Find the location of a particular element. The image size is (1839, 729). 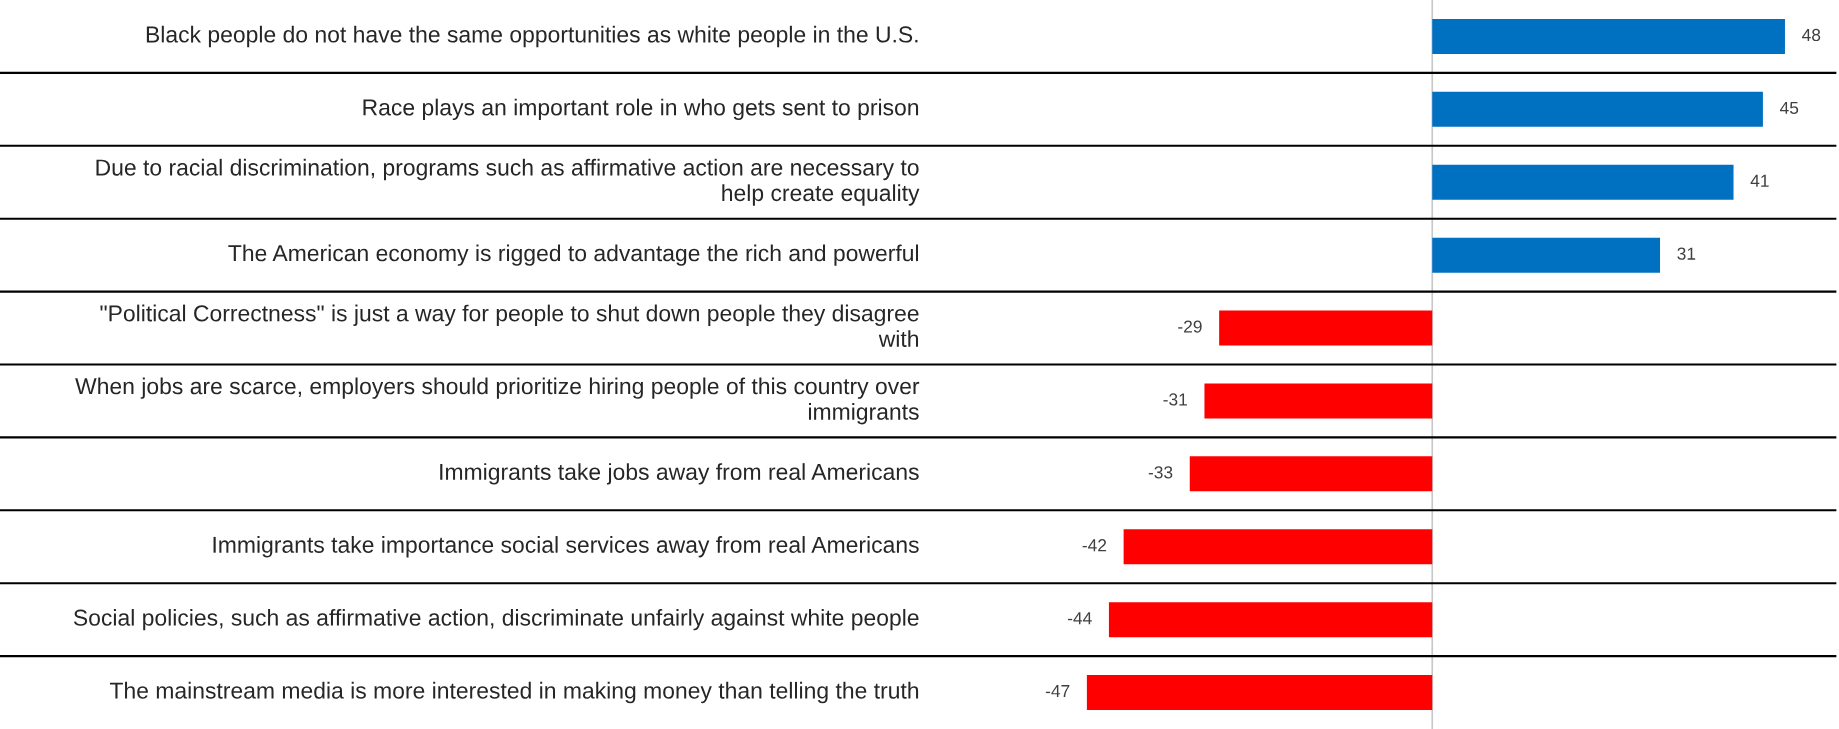

data-label: -42 is located at coordinates (1094, 545).